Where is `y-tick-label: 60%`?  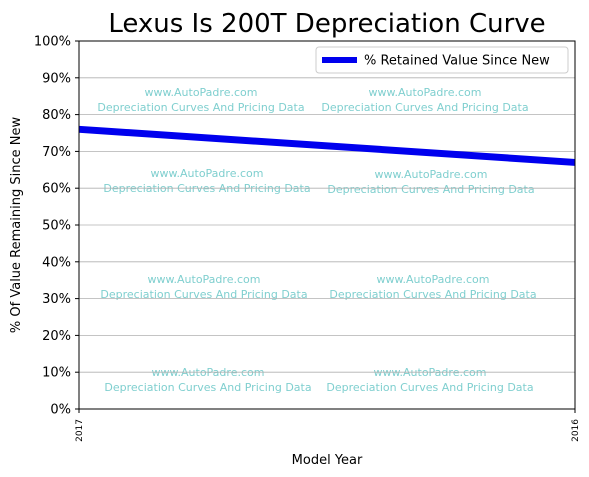 y-tick-label: 60% is located at coordinates (56, 189).